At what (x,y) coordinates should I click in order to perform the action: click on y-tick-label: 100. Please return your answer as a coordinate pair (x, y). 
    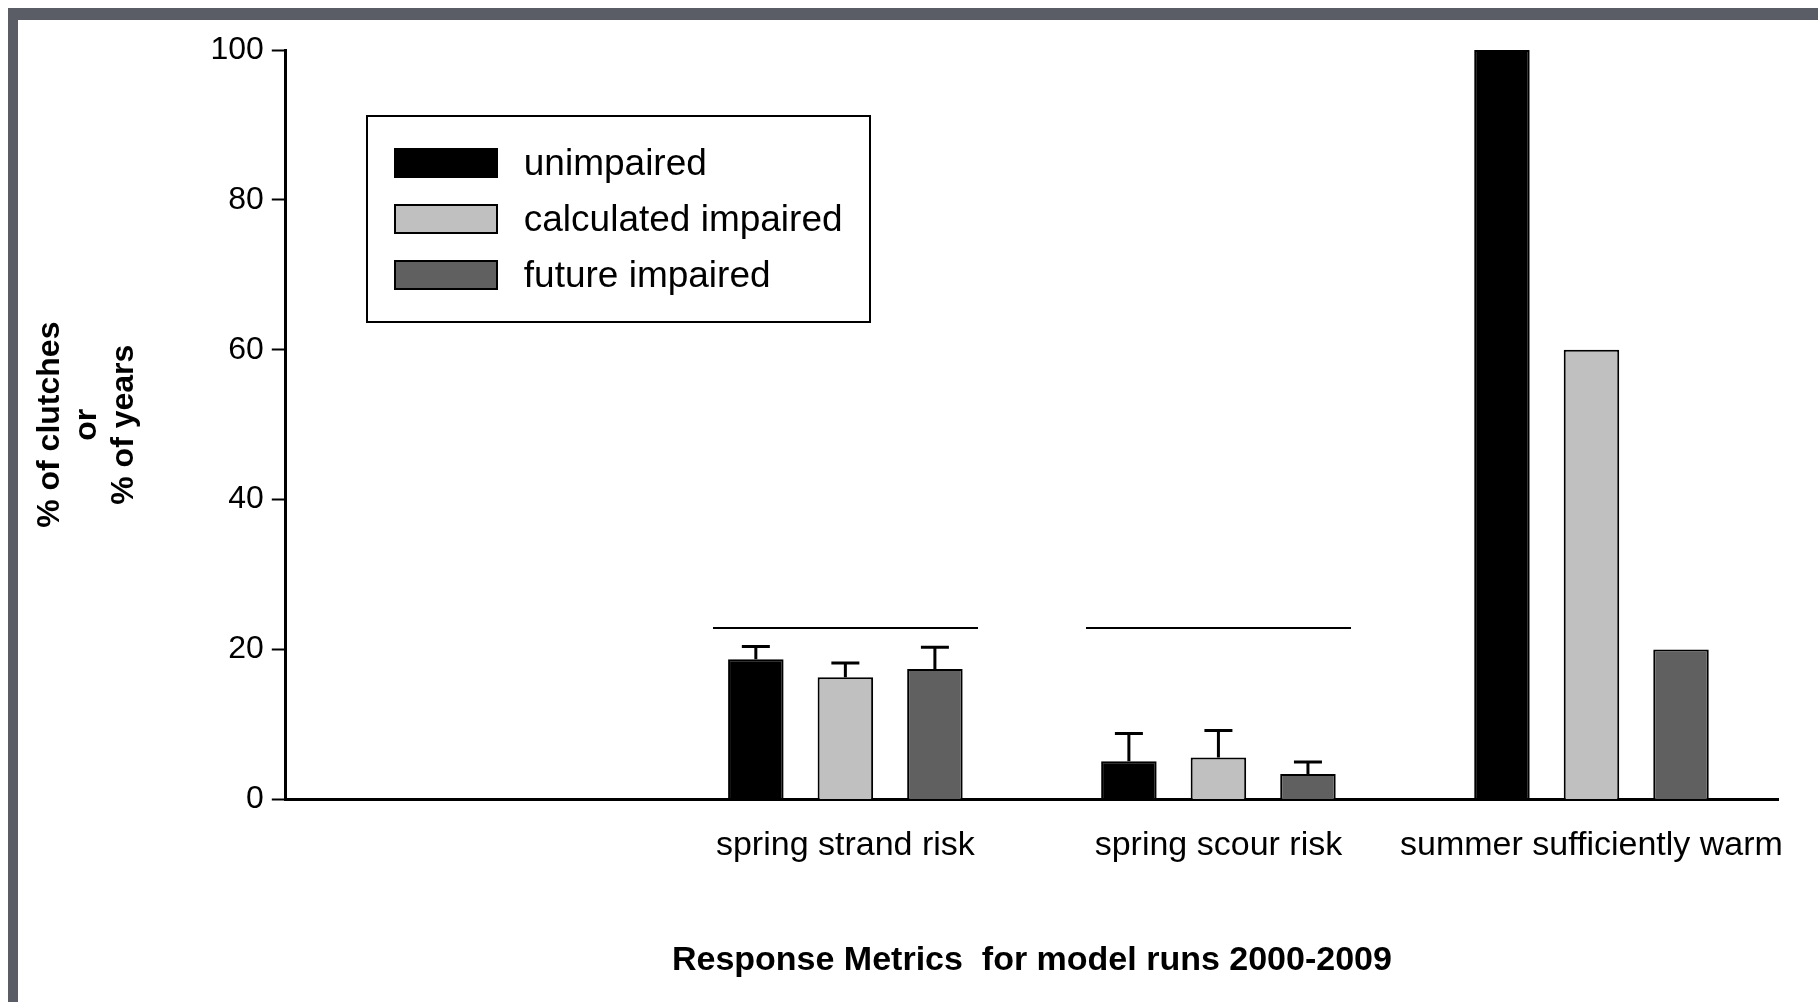
    Looking at the image, I should click on (237, 47).